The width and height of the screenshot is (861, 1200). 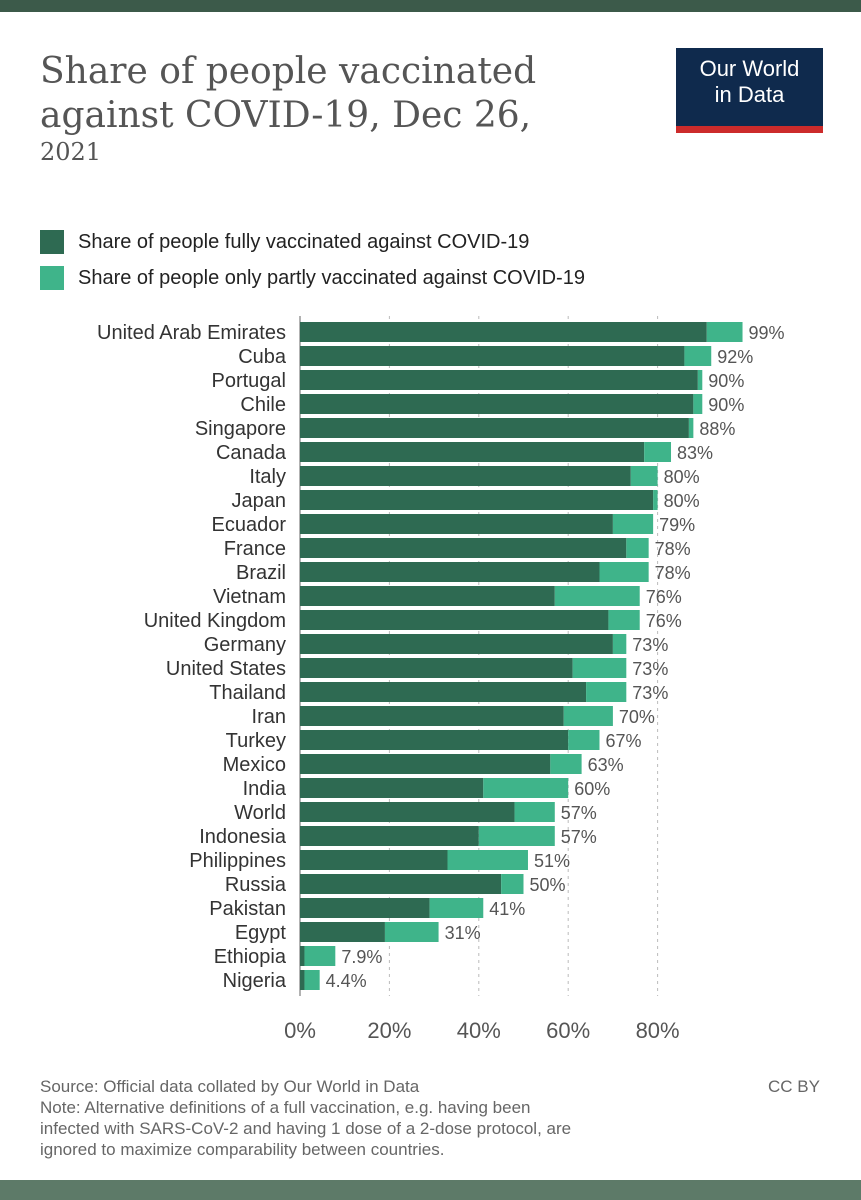 I want to click on category-label: Ethiopia, so click(x=250, y=957).